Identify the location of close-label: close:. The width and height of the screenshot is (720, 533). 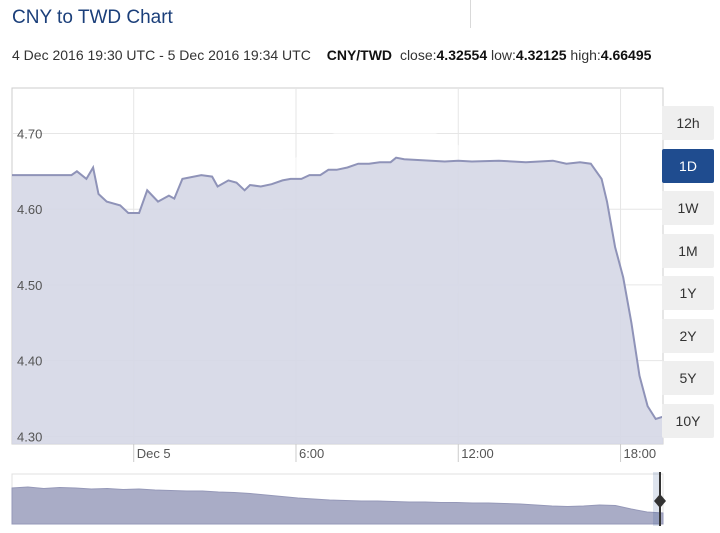
(418, 55).